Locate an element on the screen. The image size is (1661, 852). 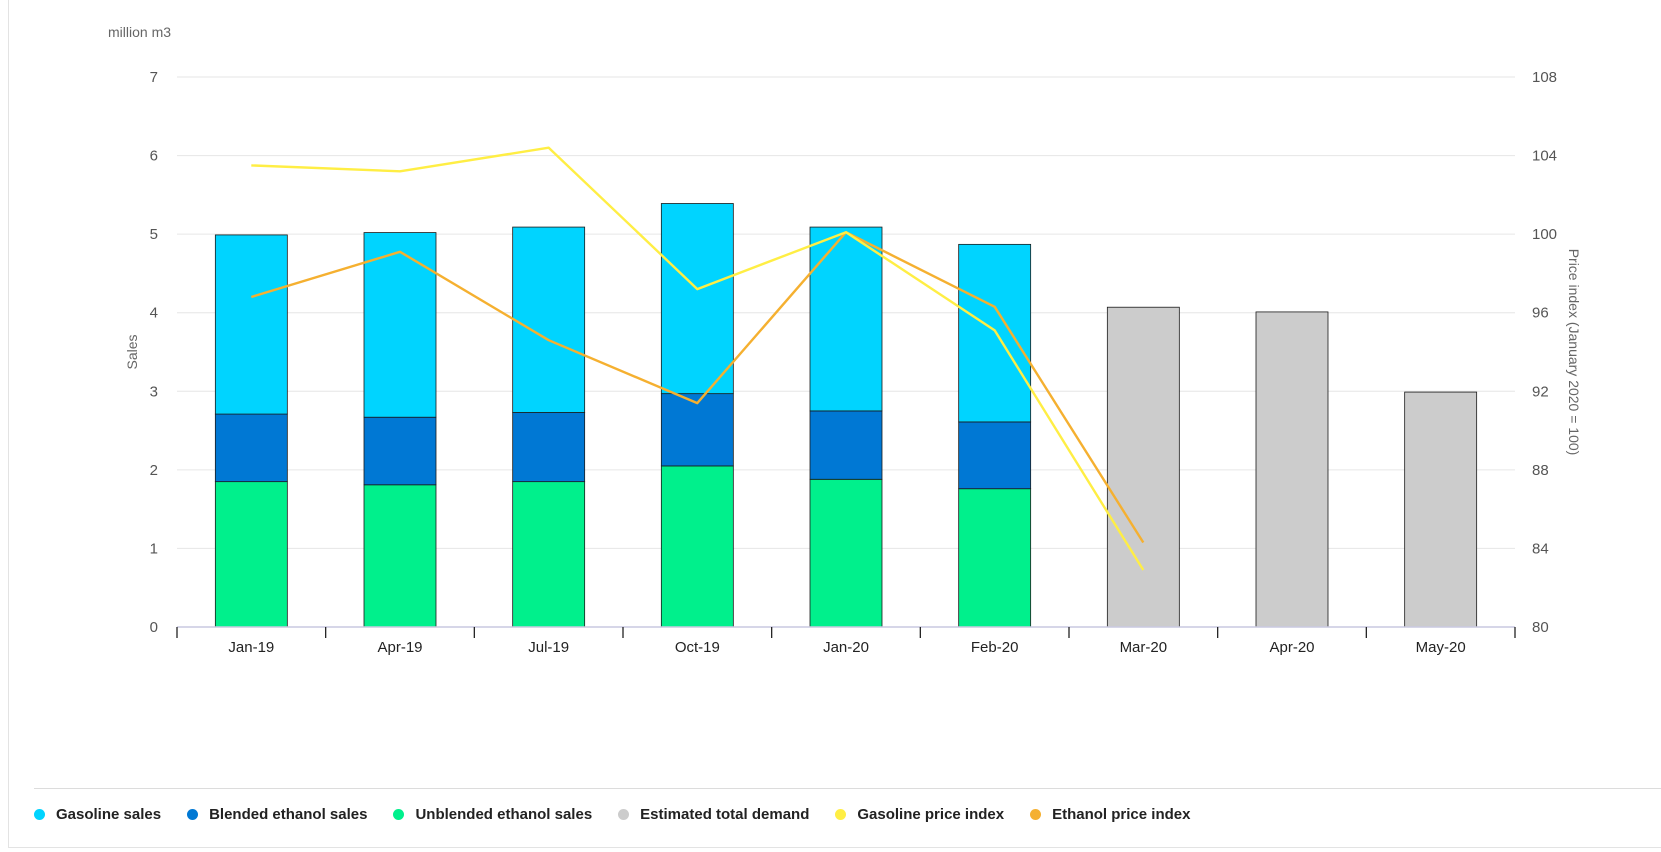
y-tick-label: 0 is located at coordinates (154, 627).